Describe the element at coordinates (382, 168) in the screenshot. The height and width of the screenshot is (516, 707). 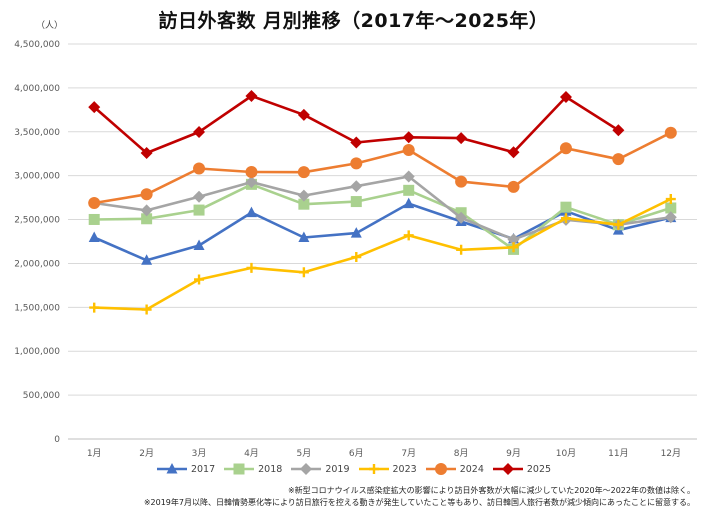
I see `series-line-2024` at that location.